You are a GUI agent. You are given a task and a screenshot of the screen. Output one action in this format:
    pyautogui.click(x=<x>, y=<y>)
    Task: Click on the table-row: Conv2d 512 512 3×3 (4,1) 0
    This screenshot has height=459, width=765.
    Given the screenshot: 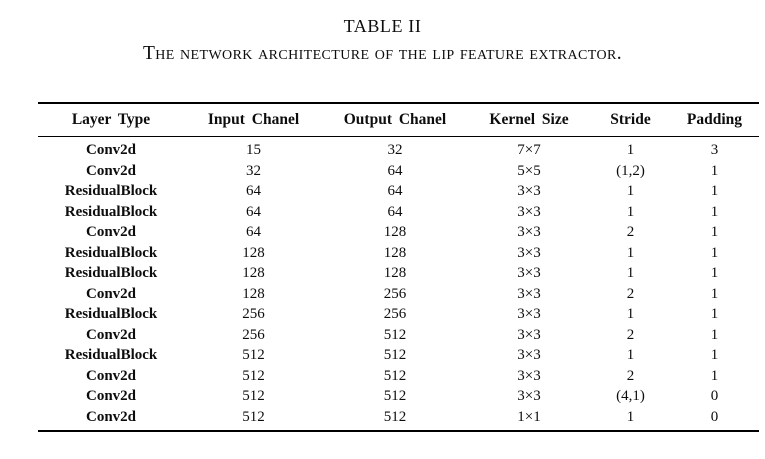 What is the action you would take?
    pyautogui.click(x=398, y=396)
    